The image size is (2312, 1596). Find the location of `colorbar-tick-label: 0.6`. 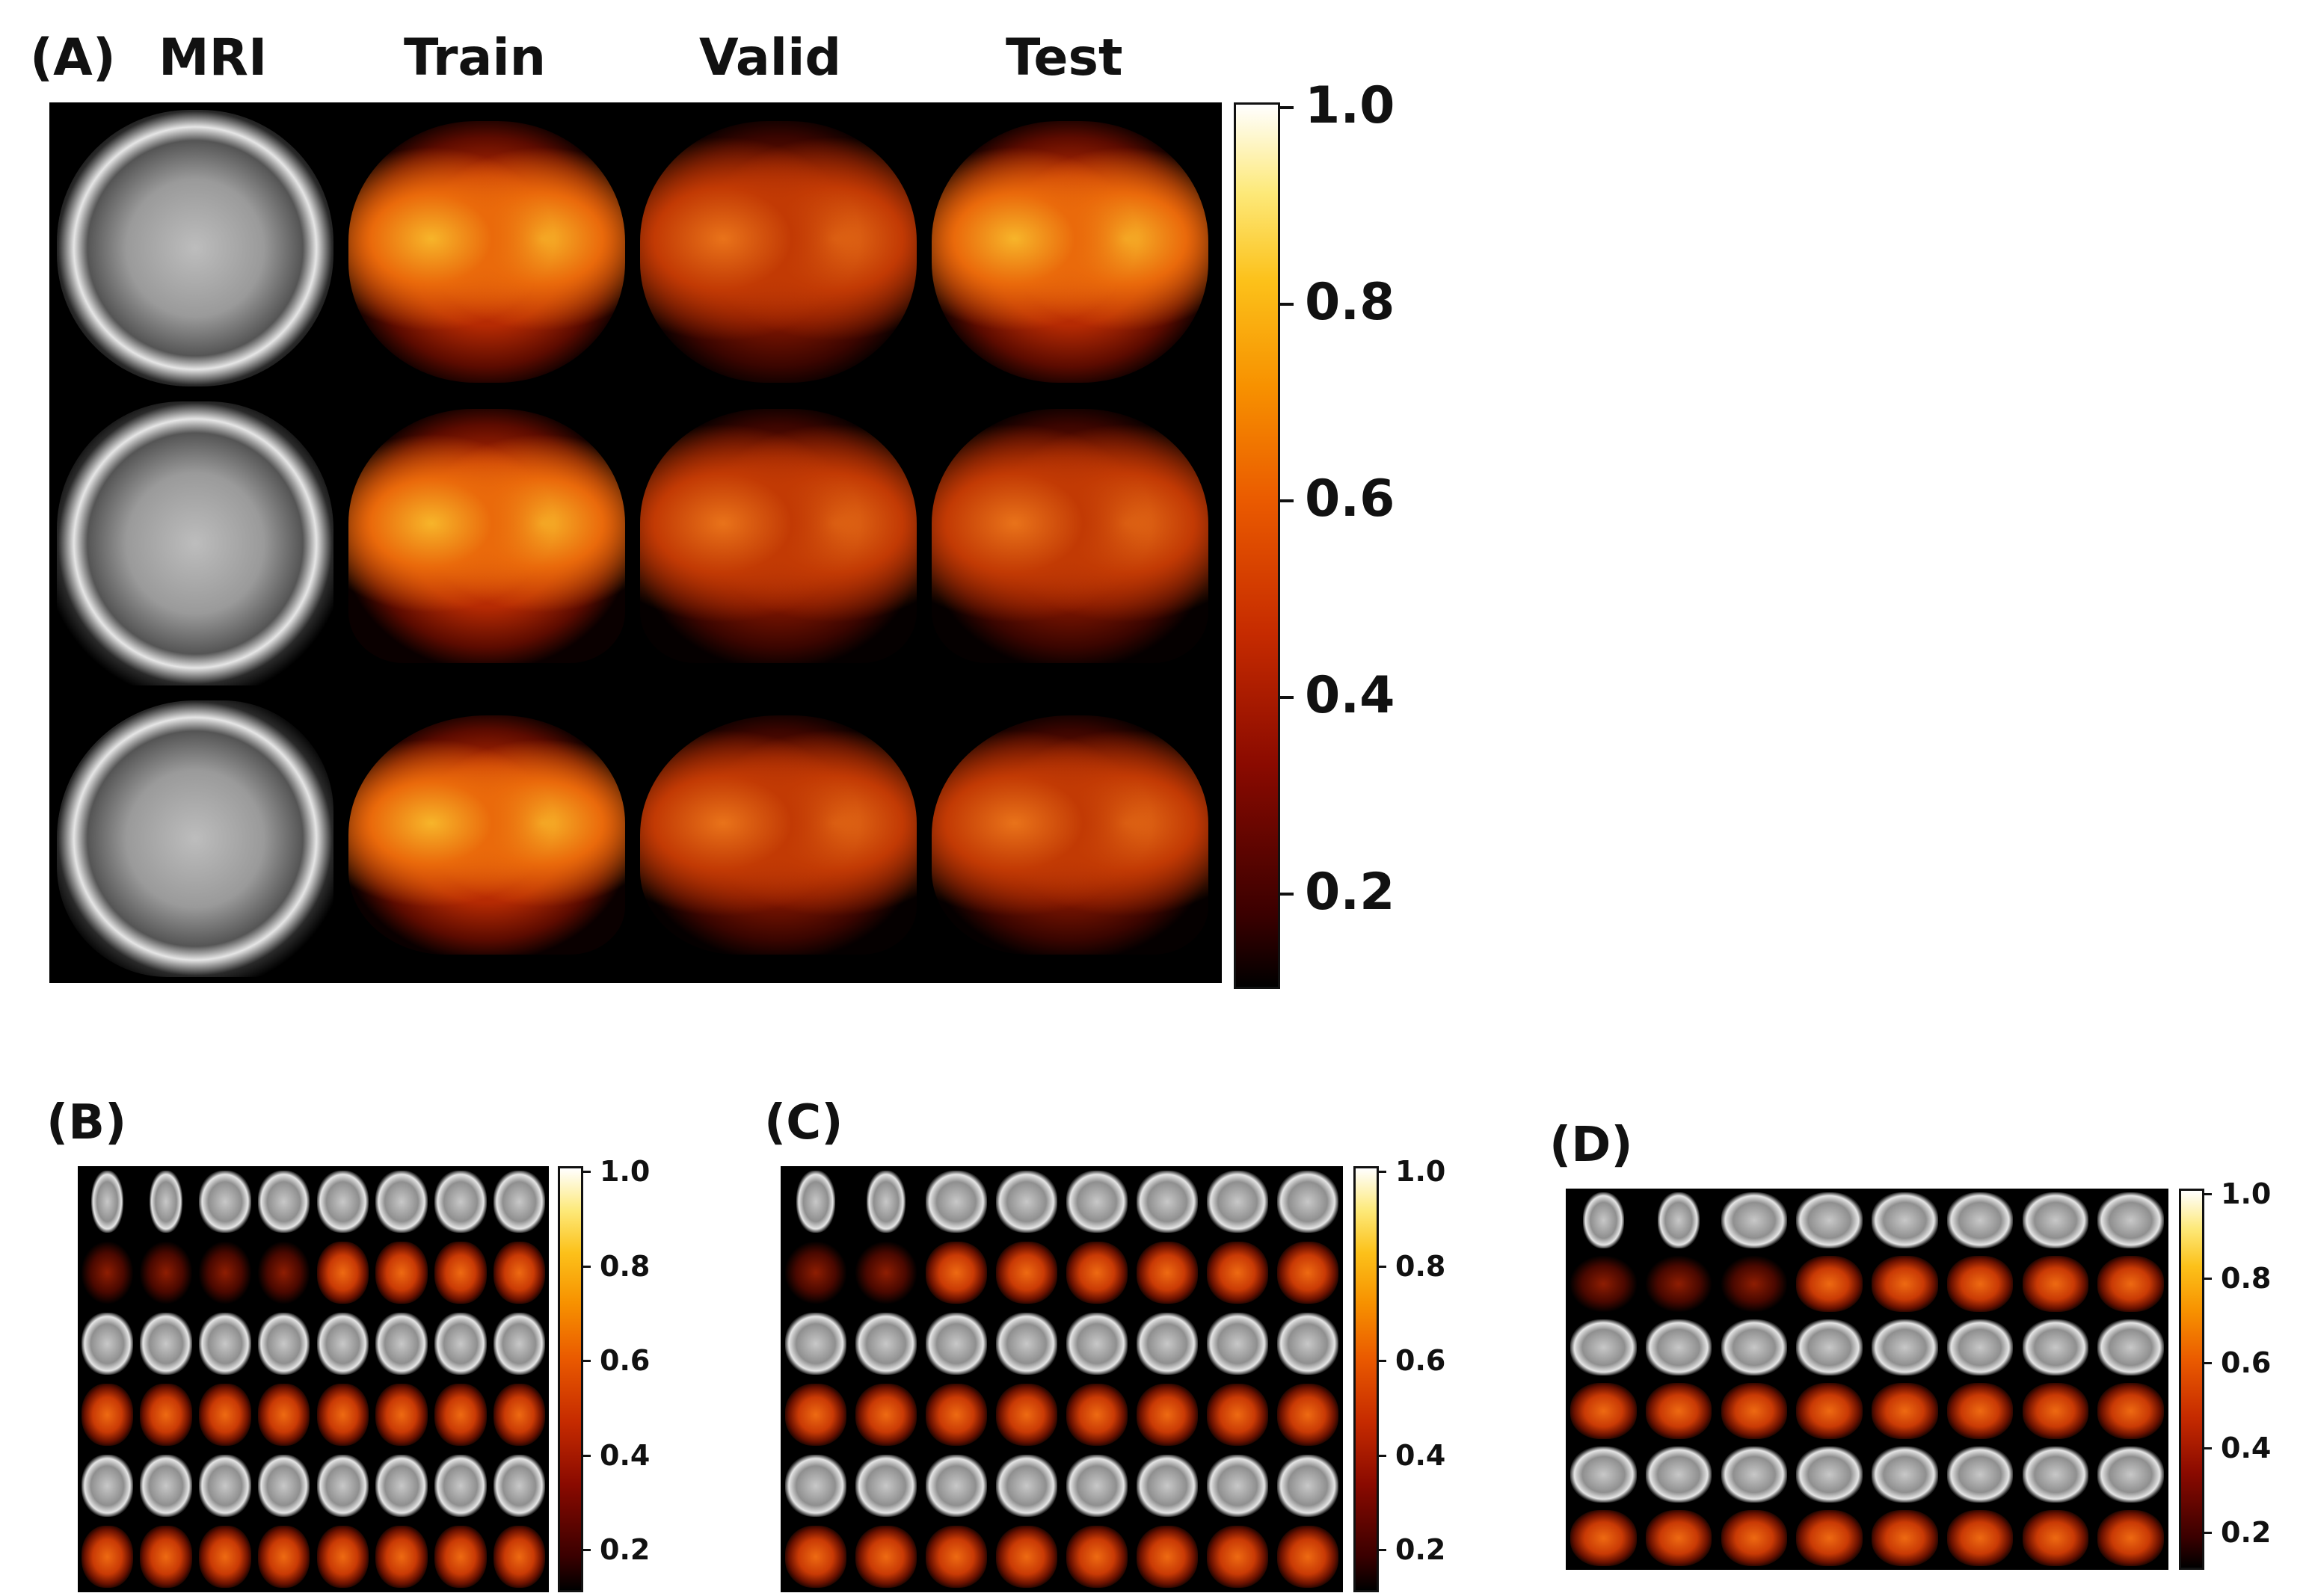

colorbar-tick-label: 0.6 is located at coordinates (625, 1361).